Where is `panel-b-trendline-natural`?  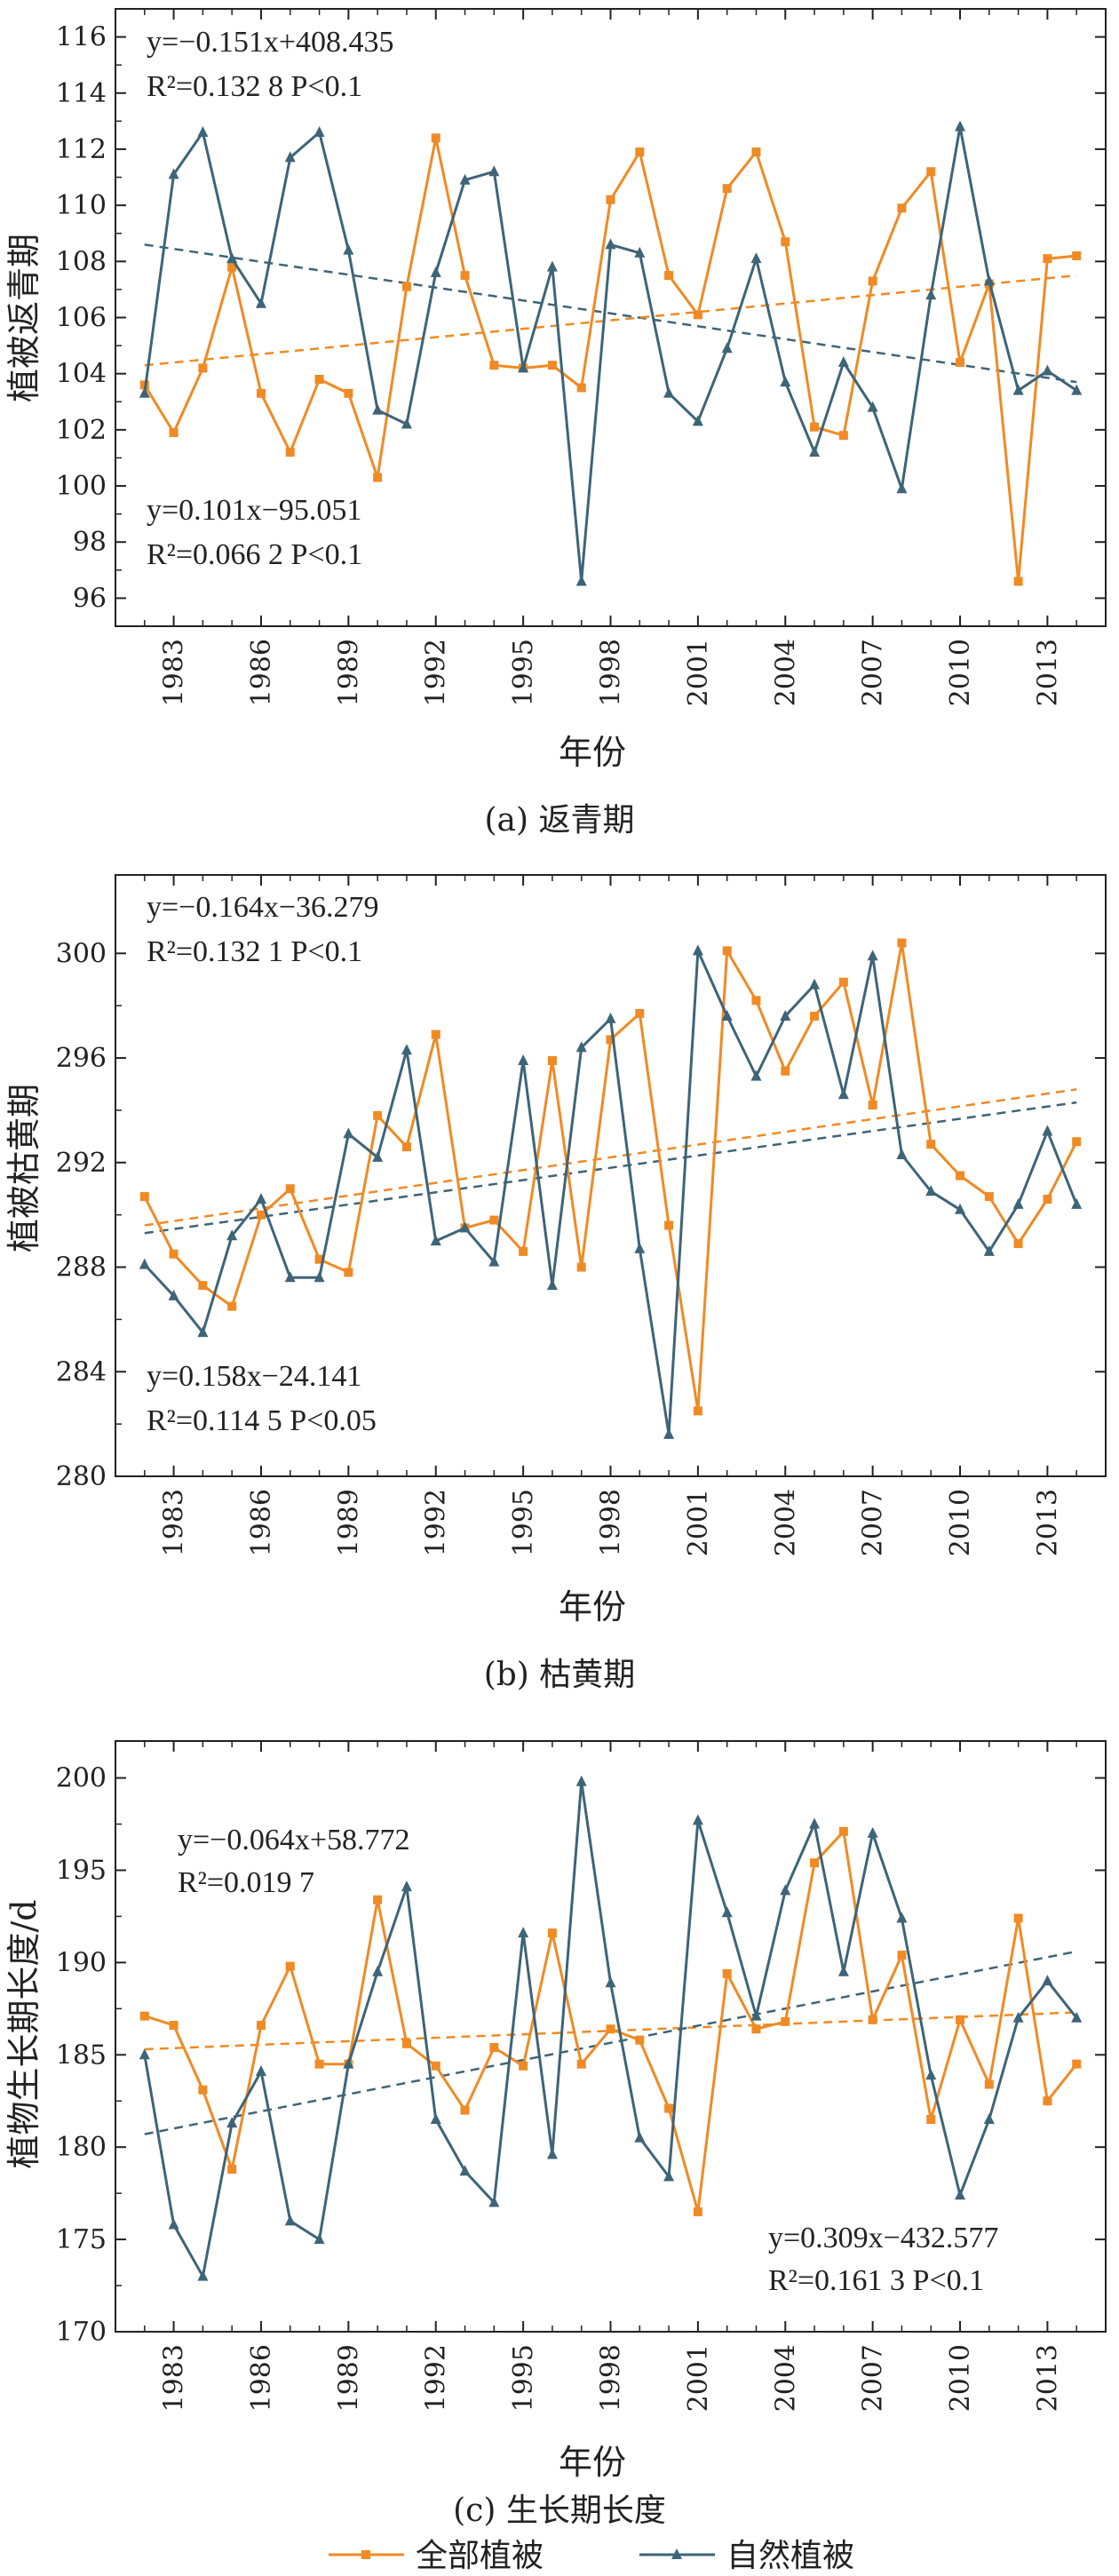 panel-b-trendline-natural is located at coordinates (610, 1168).